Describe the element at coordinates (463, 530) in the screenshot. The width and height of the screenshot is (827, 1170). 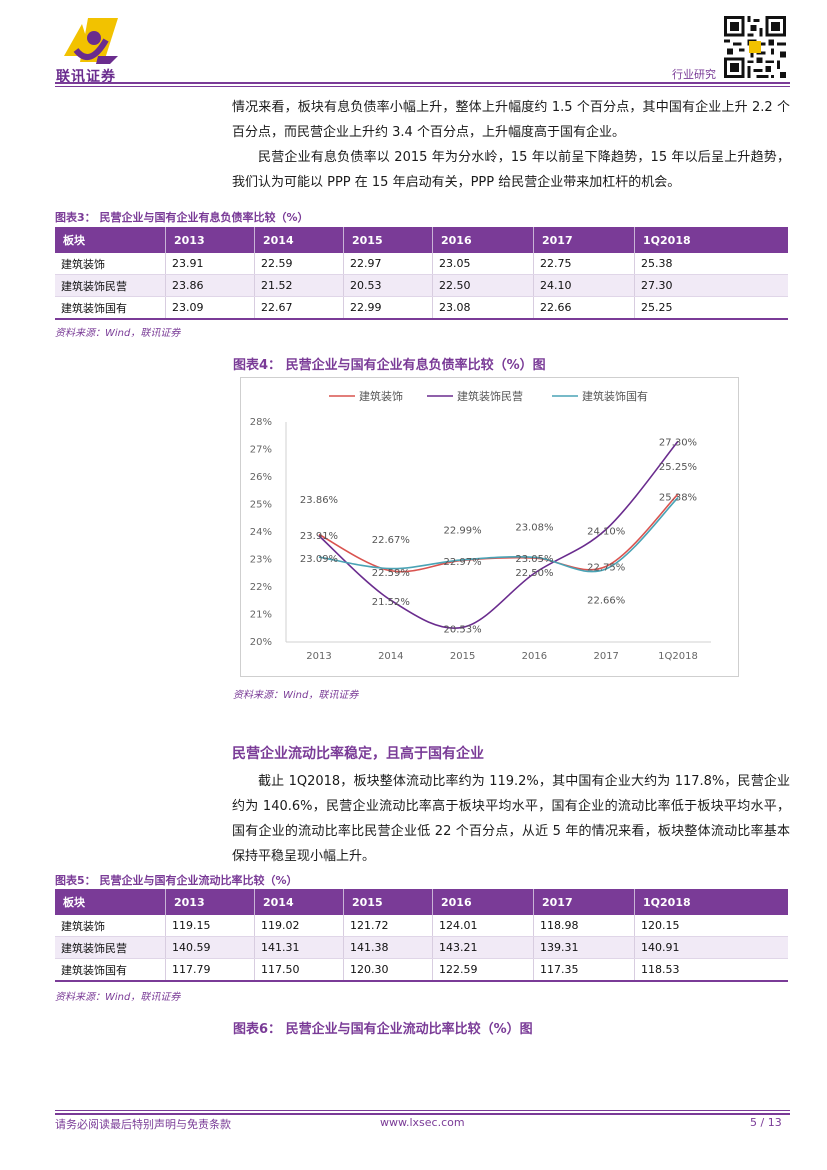
I see `data-label: 22.99%` at that location.